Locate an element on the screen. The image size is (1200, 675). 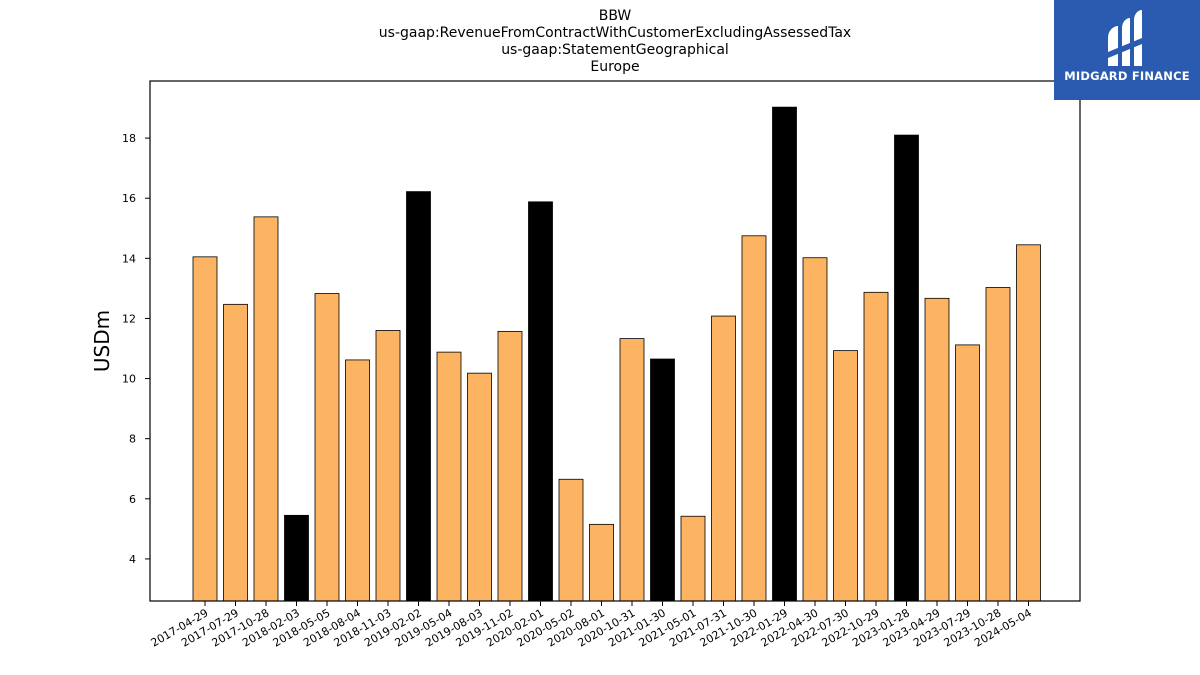
y-tick-label: 18 is located at coordinates (129, 138).